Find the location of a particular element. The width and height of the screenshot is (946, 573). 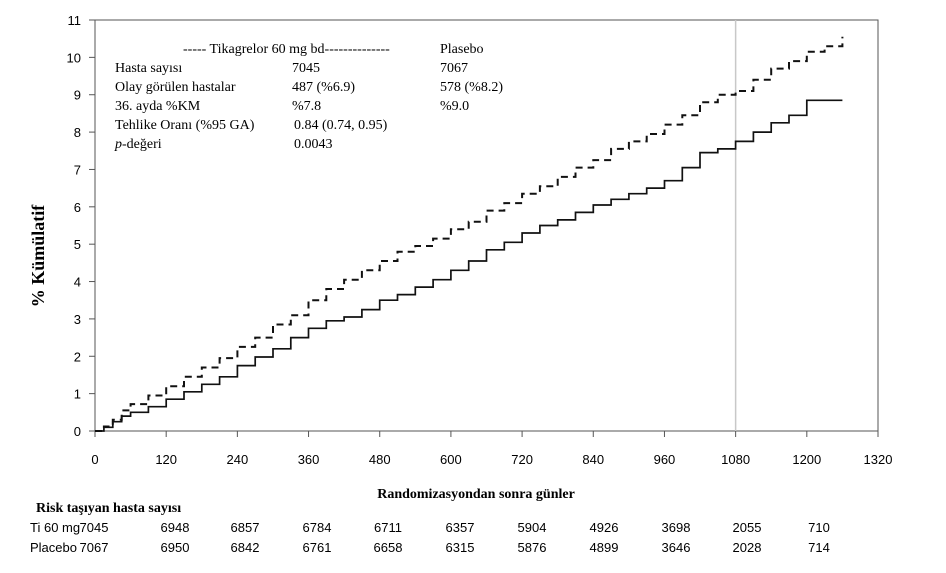

legend-row-pl: 578 (%8.2) is located at coordinates (471, 87).